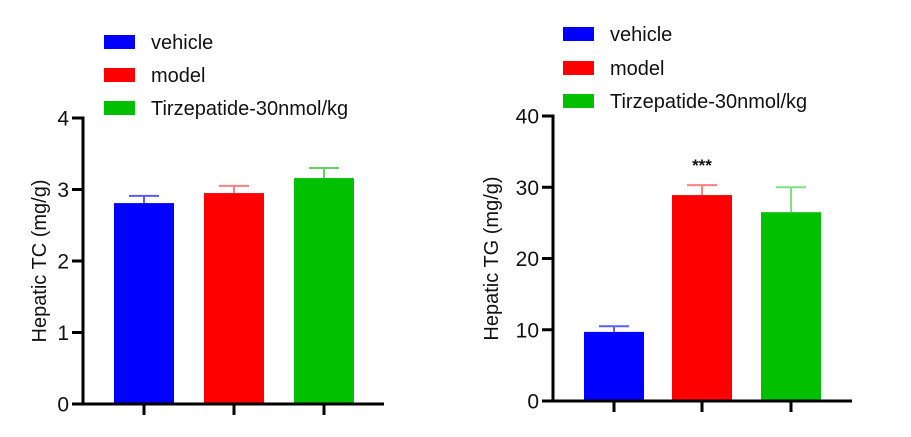 The height and width of the screenshot is (437, 911). What do you see at coordinates (527, 188) in the screenshot?
I see `y-tick-label-3: 30` at bounding box center [527, 188].